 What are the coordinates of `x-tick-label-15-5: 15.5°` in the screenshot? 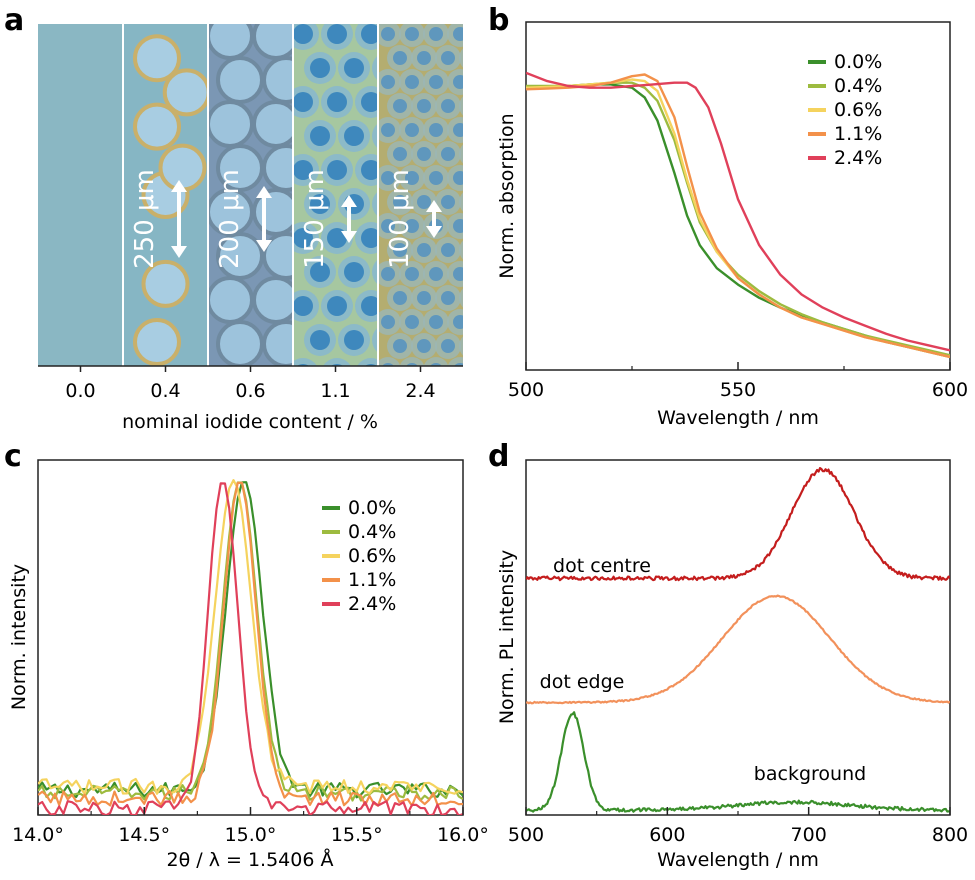 It's located at (357, 835).